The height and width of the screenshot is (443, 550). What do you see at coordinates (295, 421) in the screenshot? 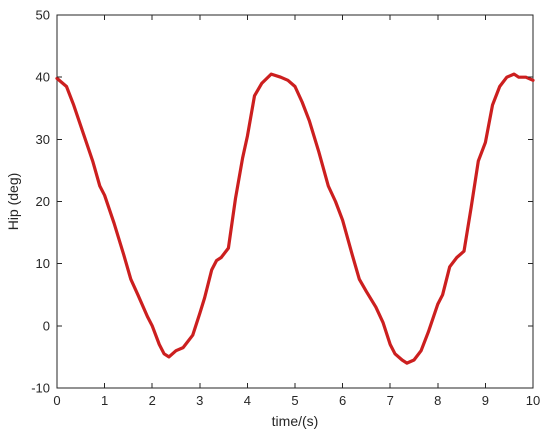
I see `x-axis-title: time/(s)` at bounding box center [295, 421].